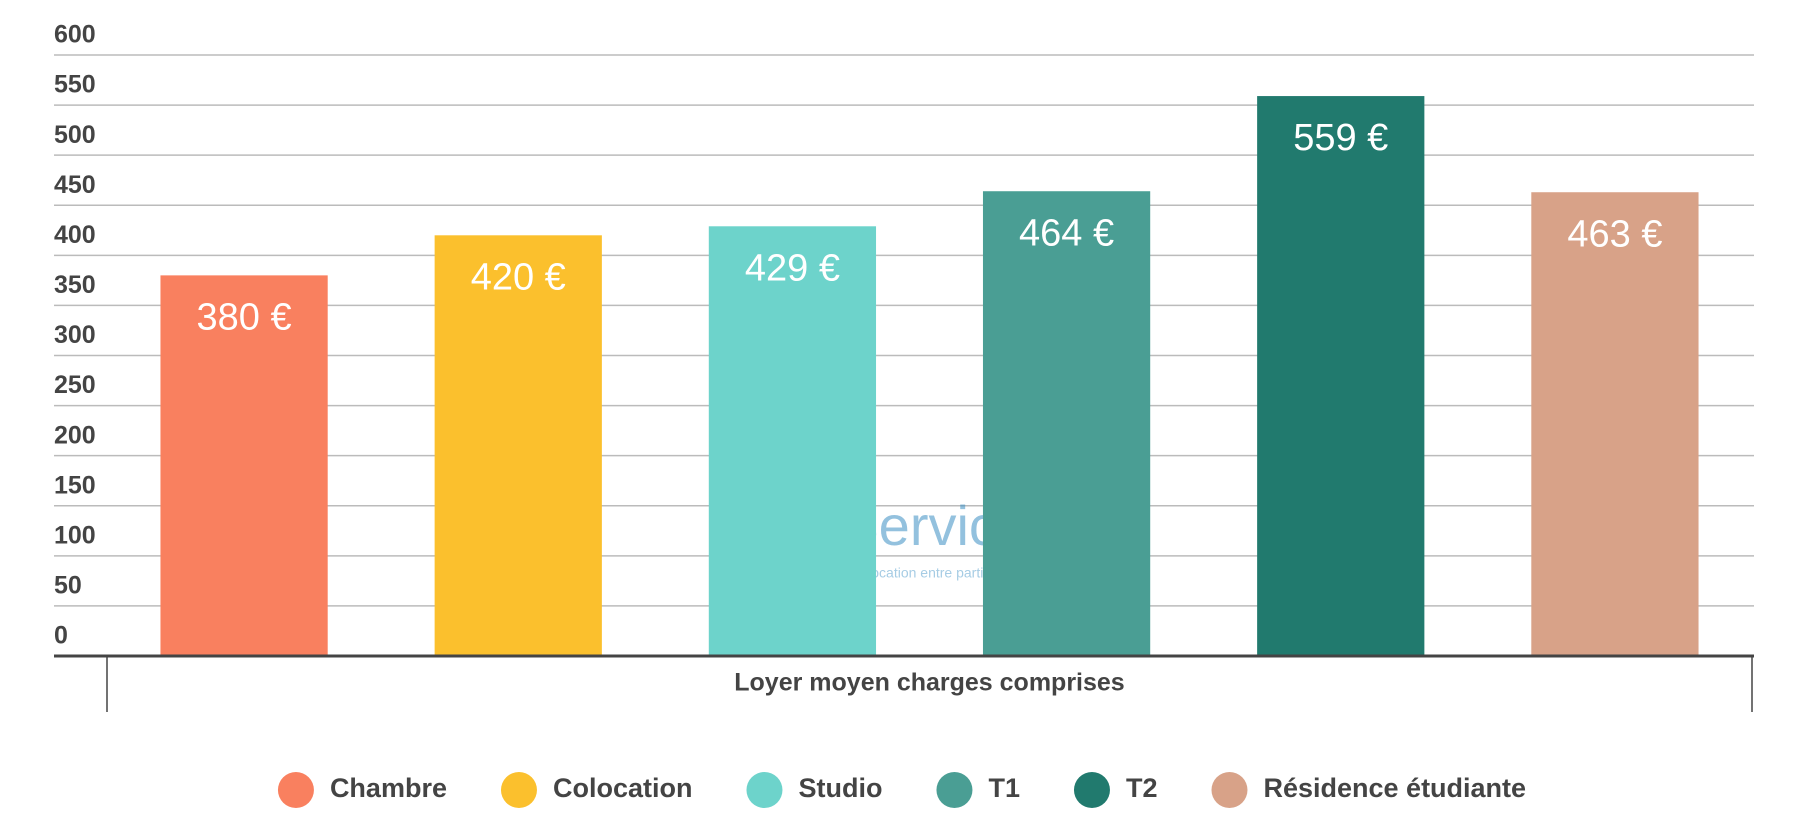 Image resolution: width=1804 pixels, height=829 pixels. What do you see at coordinates (75, 485) in the screenshot?
I see `y-tick-label: 150` at bounding box center [75, 485].